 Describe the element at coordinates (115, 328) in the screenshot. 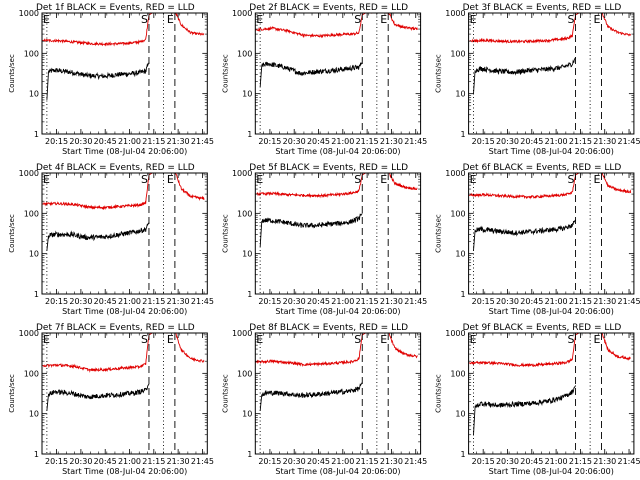

I see `panel-title: Det 7f BLACK = Events, RED = LLD` at that location.